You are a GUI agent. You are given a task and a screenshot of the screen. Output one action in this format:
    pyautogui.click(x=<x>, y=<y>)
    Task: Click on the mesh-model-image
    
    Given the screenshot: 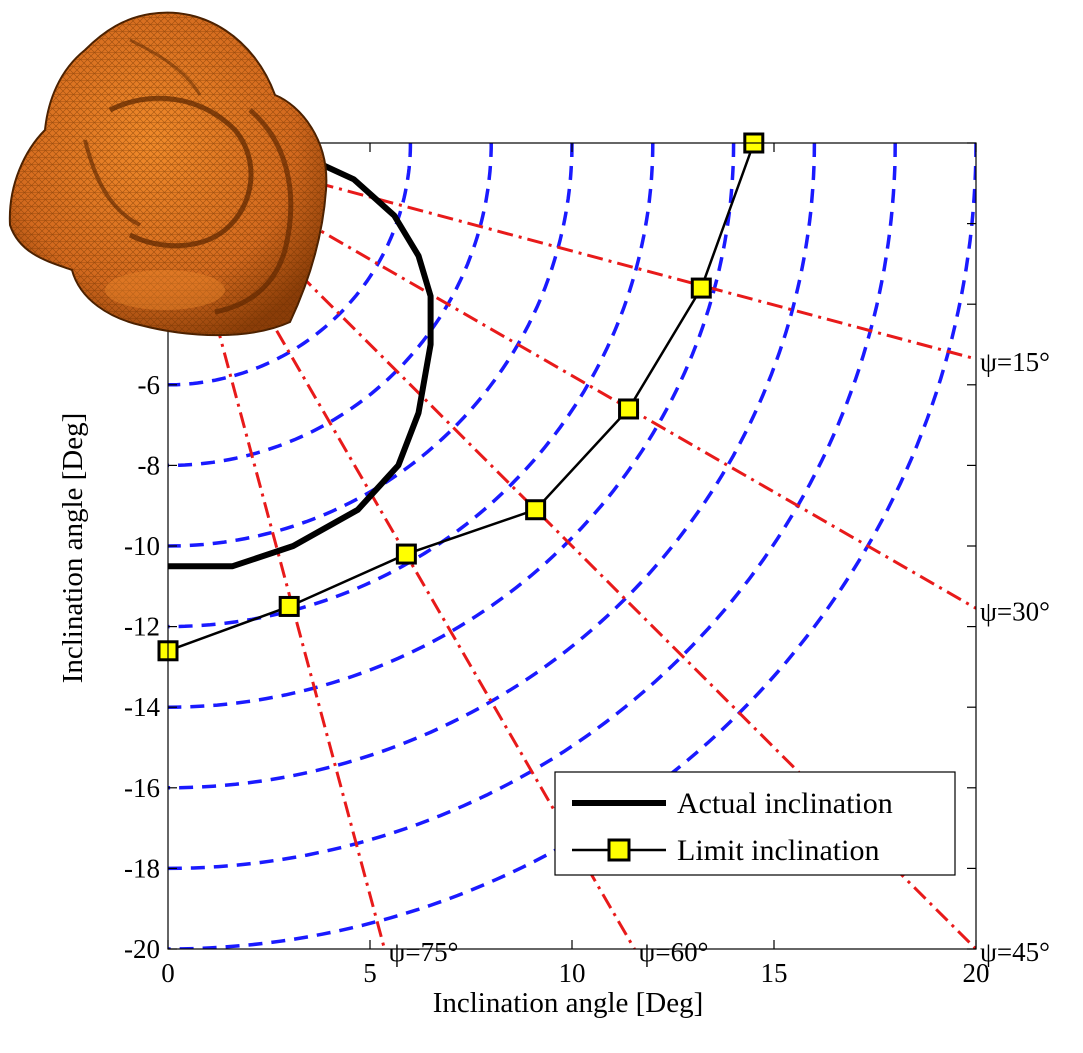 What is the action you would take?
    pyautogui.click(x=168, y=174)
    